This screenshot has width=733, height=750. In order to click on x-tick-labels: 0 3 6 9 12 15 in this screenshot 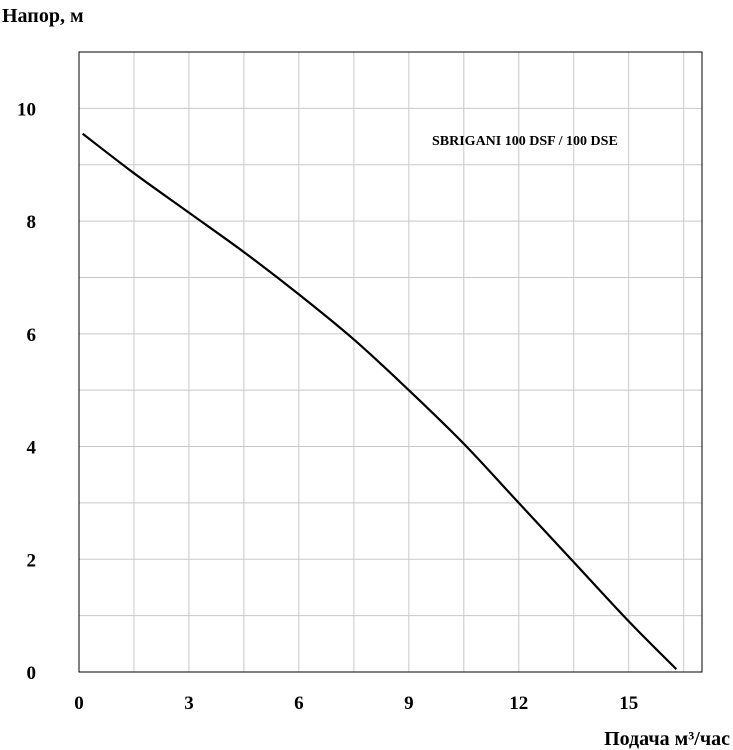, I will do `click(356, 703)`.